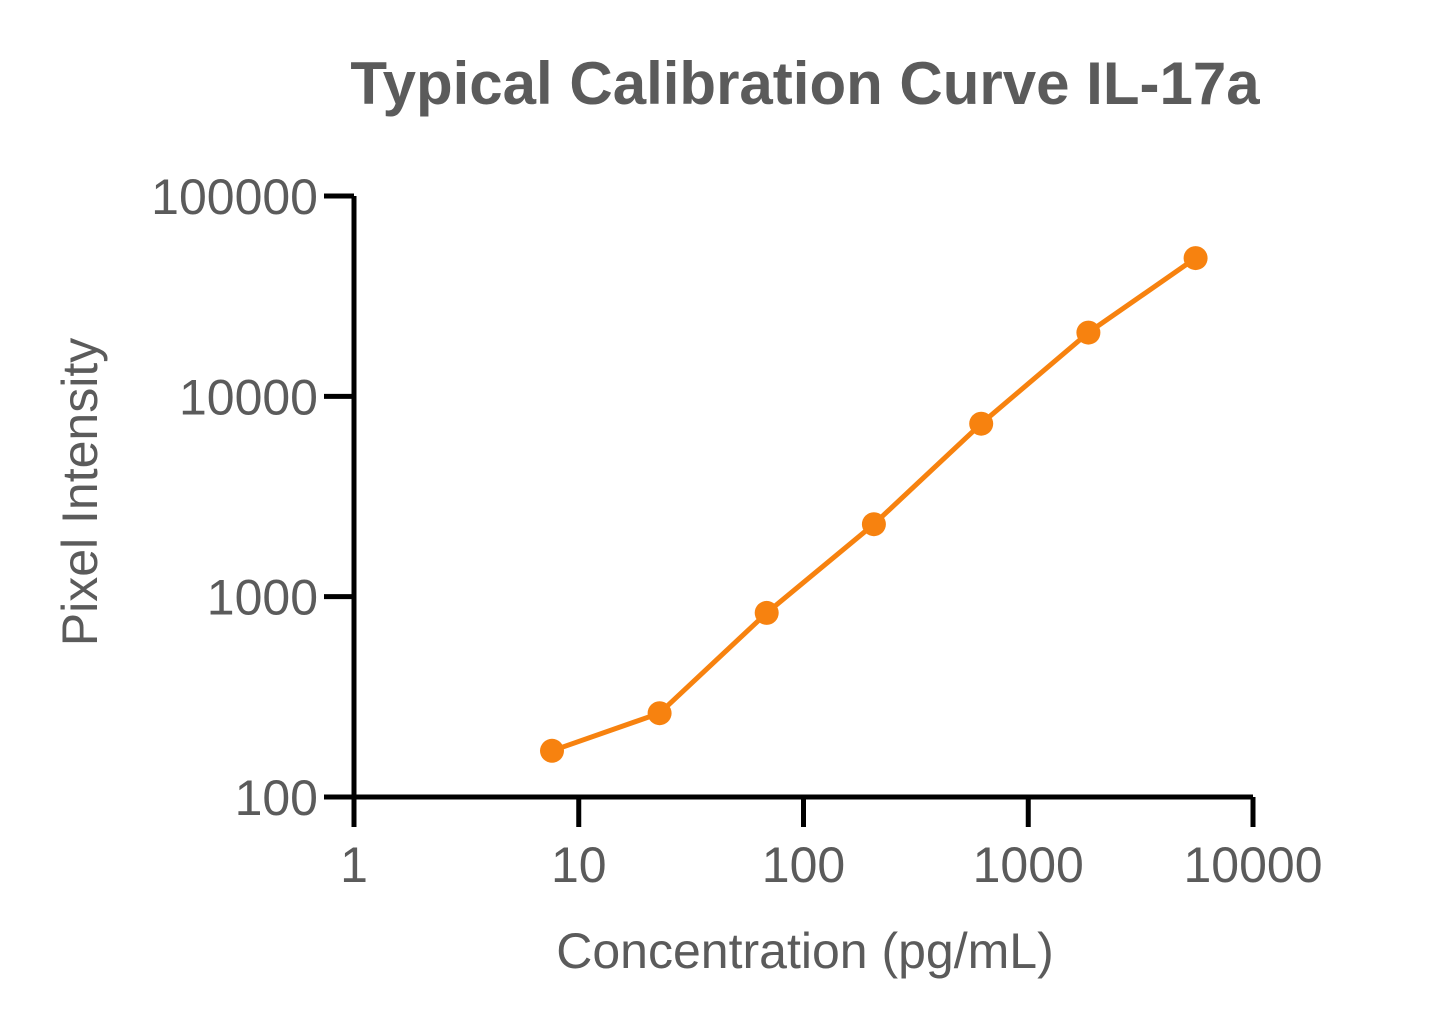 The height and width of the screenshot is (1023, 1431). I want to click on y-tick-label: 100000, so click(234, 197).